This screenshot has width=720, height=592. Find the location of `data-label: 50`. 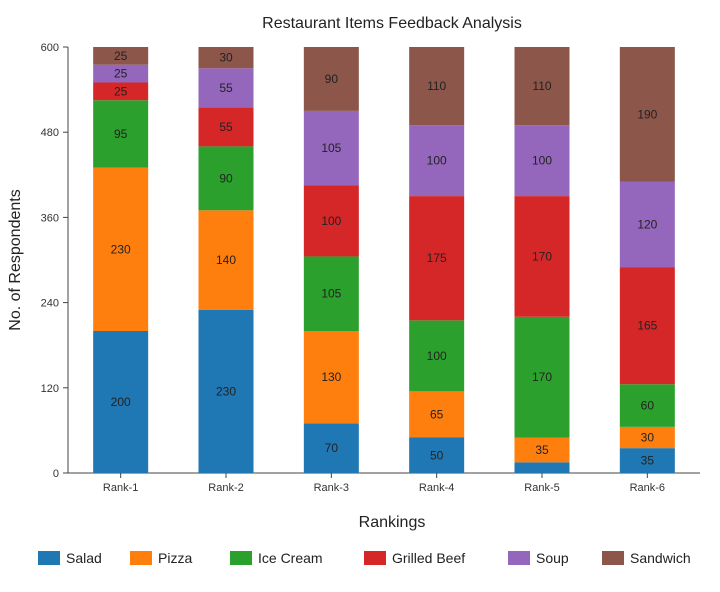

data-label: 50 is located at coordinates (437, 455).